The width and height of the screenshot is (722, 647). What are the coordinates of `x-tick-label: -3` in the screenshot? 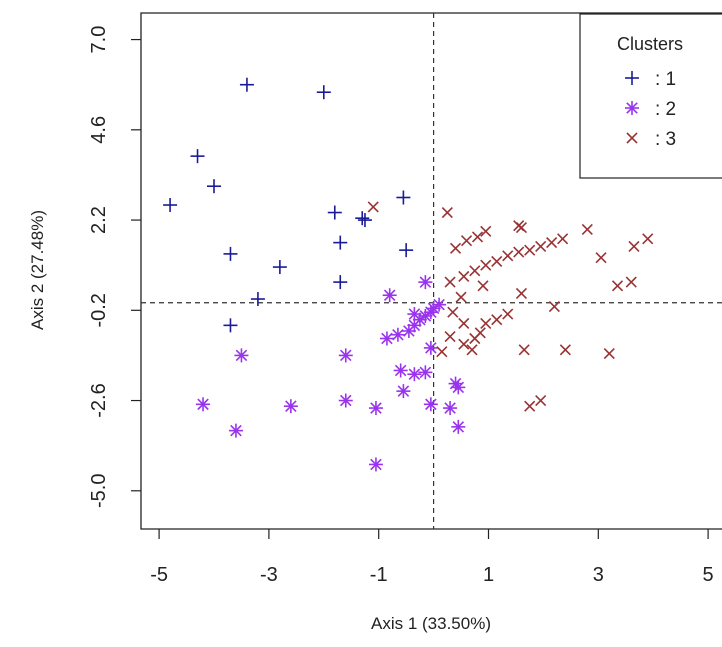 It's located at (269, 575).